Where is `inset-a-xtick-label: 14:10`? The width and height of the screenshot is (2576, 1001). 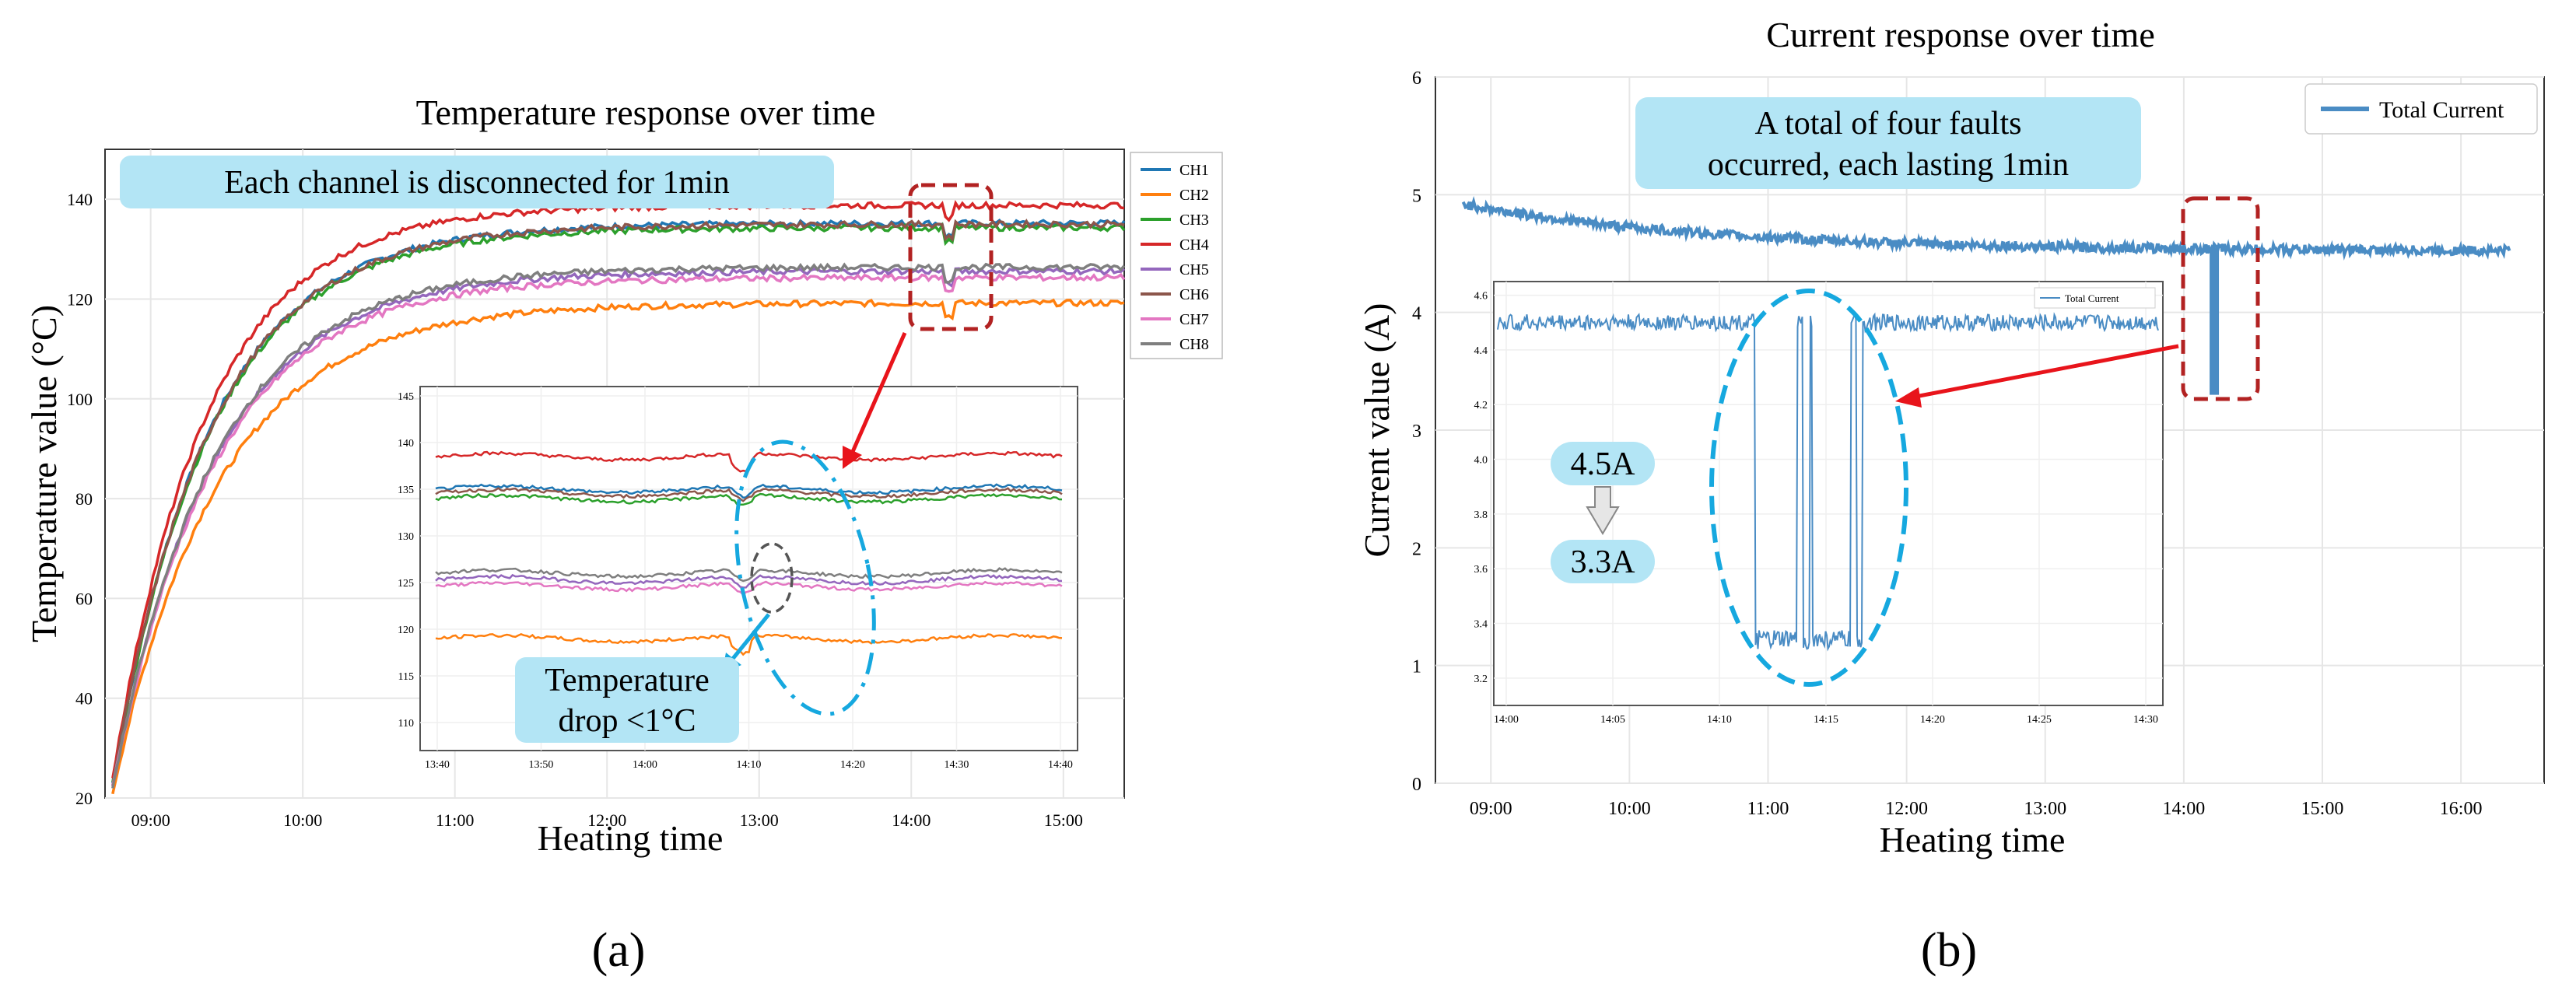 inset-a-xtick-label: 14:10 is located at coordinates (749, 765).